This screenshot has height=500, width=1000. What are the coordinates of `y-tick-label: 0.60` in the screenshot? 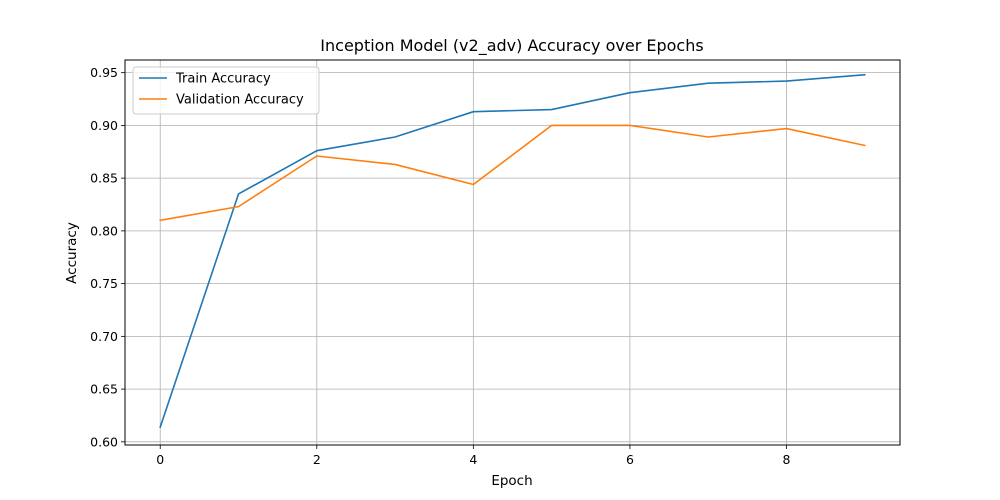 It's located at (104, 441).